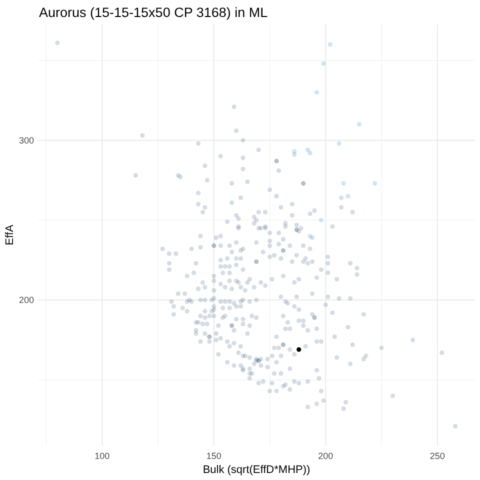  I want to click on chart-title: Aurorus (15-15-15x50 CP 3168) in ML, so click(153, 12).